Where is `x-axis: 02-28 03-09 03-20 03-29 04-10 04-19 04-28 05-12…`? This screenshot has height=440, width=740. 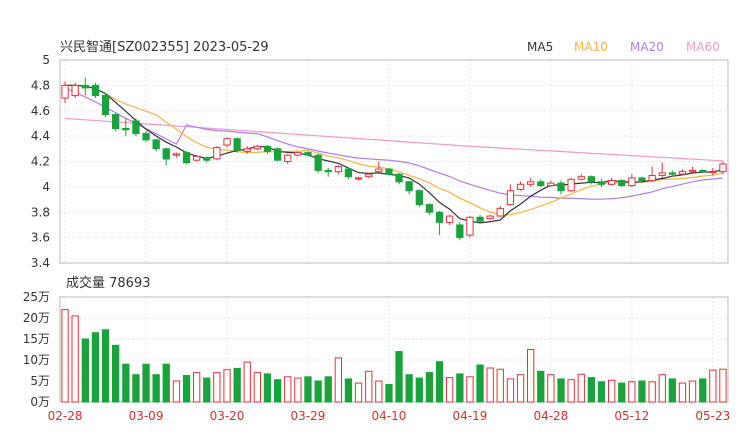
x-axis: 02-28 03-09 03-20 03-29 04-10 04-19 04-28 05-12… is located at coordinates (389, 416).